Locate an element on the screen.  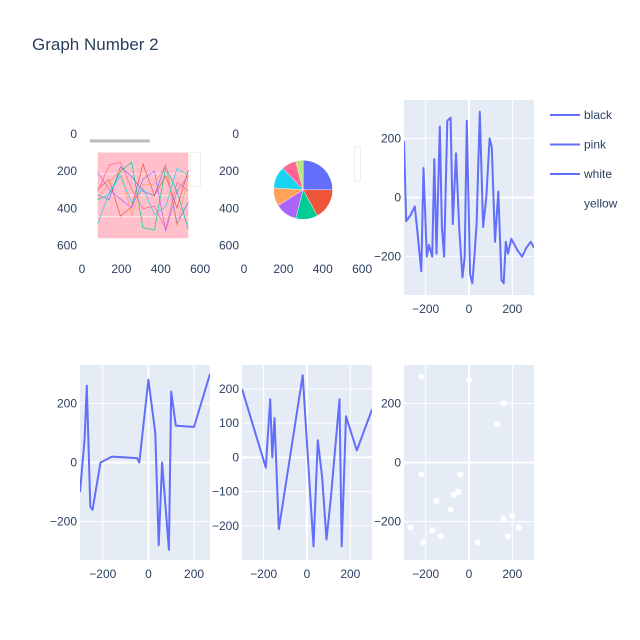
y-tick-label: −100 is located at coordinates (225, 492).